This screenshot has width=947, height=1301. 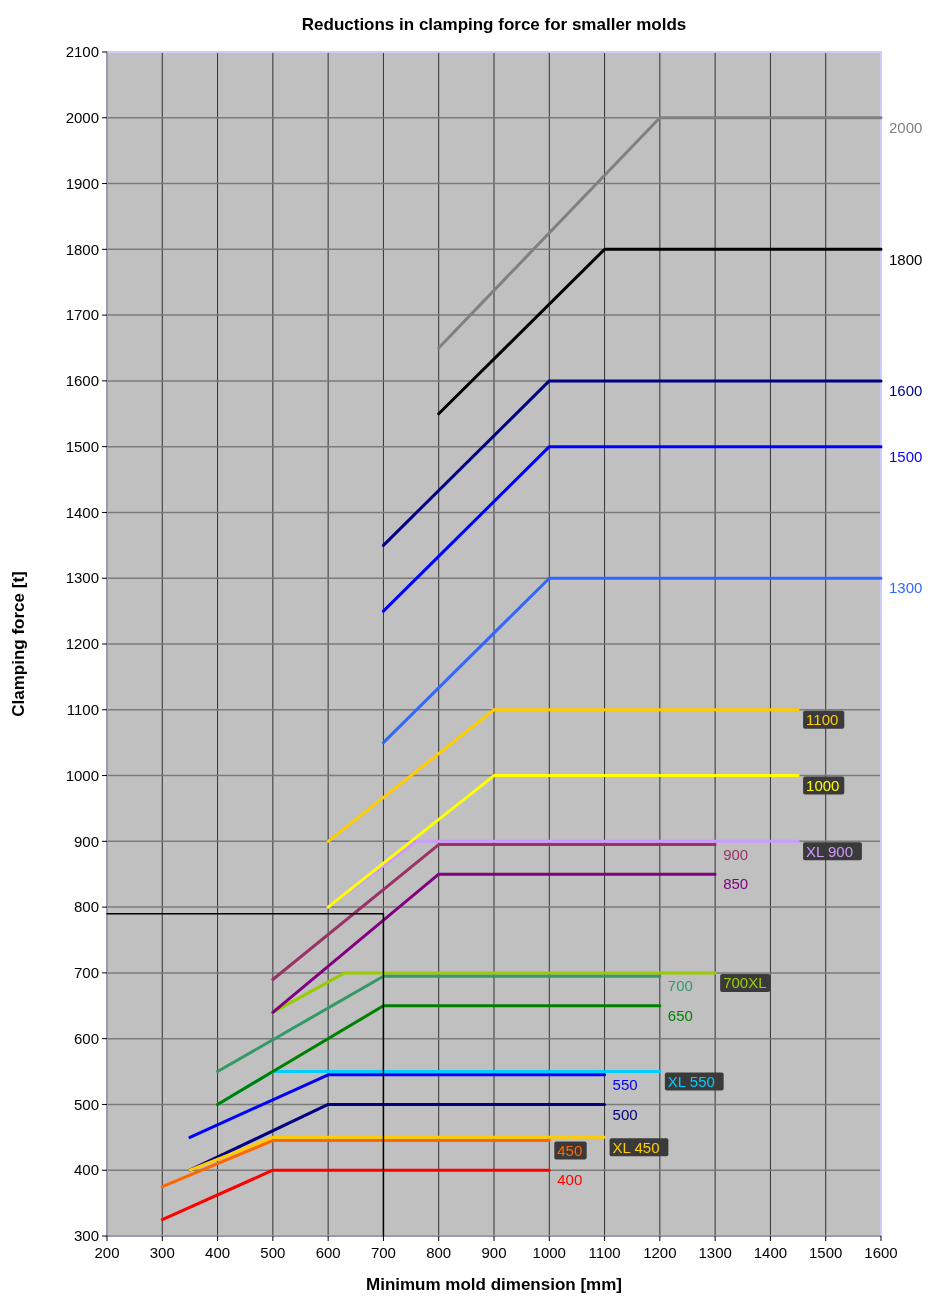 What do you see at coordinates (906, 456) in the screenshot?
I see `series-label: 1500` at bounding box center [906, 456].